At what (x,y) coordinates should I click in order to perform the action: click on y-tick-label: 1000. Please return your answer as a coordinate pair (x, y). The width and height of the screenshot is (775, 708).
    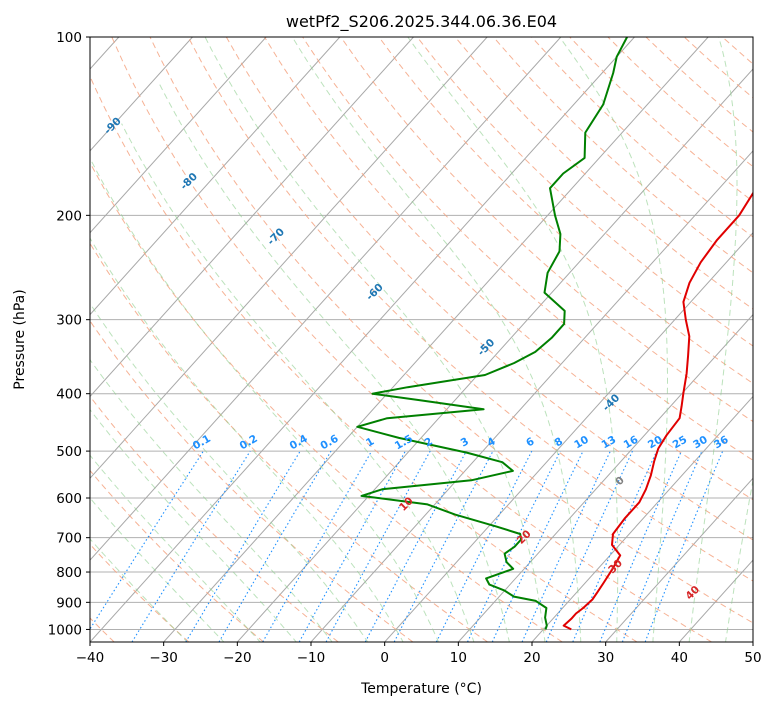
    Looking at the image, I should click on (65, 630).